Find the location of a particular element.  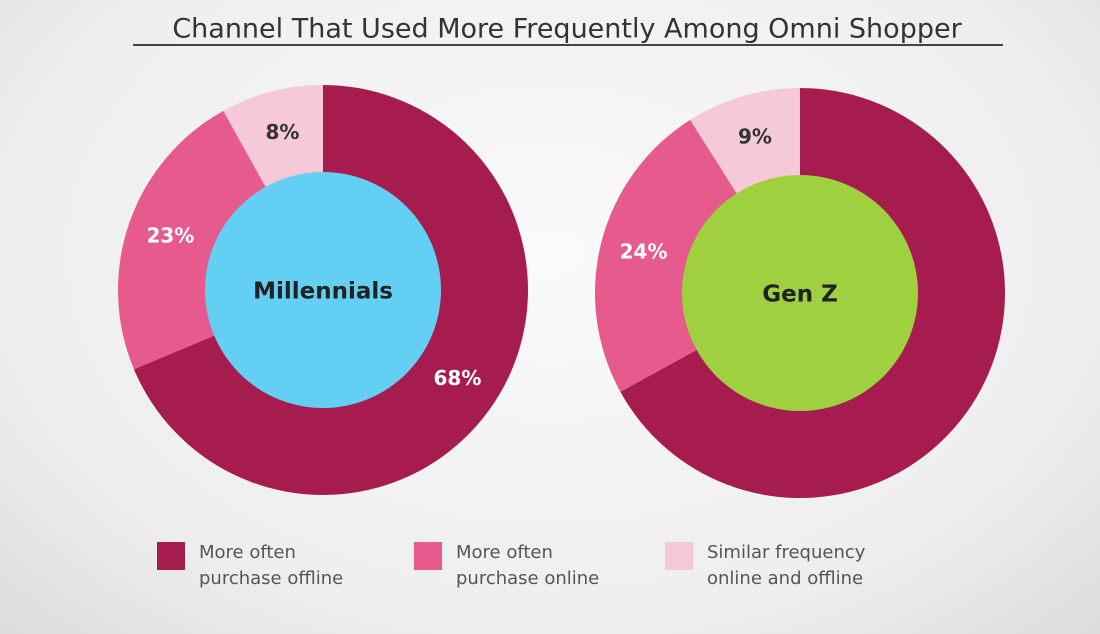

legend-label: More often purchase online is located at coordinates (528, 565).